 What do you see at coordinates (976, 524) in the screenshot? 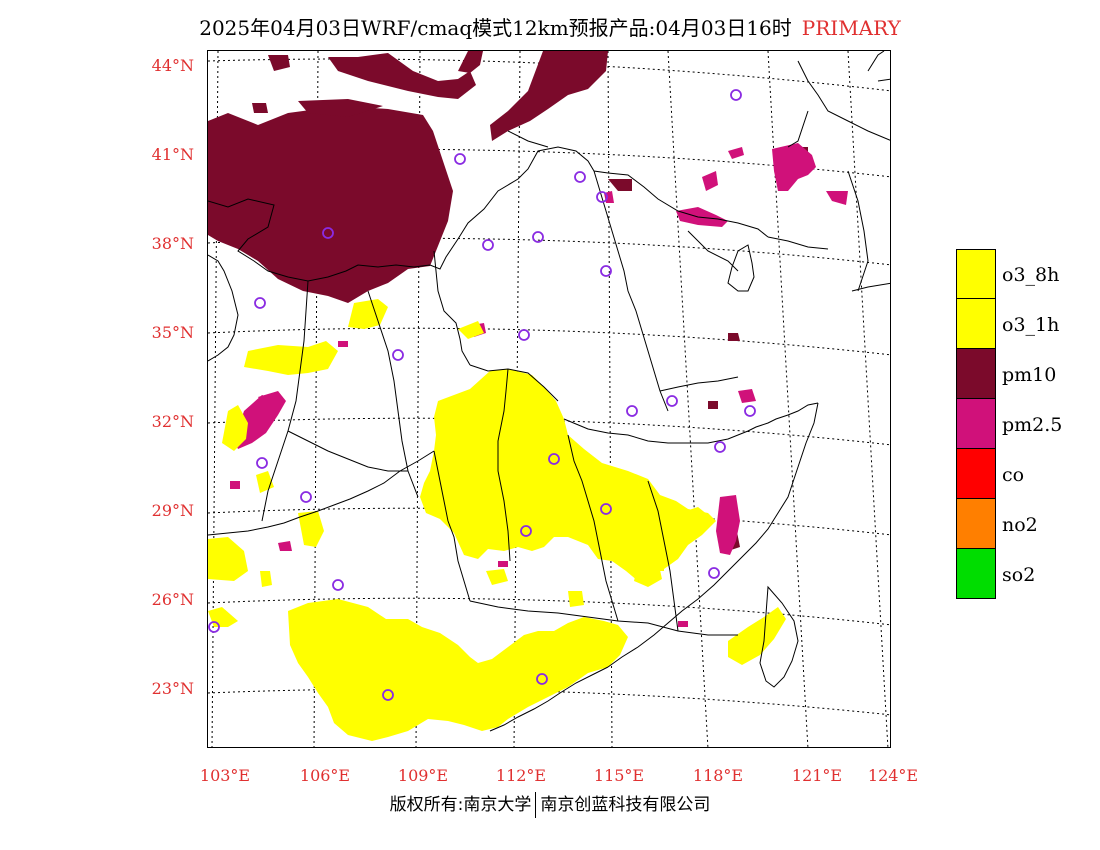
I see `legend-swatch-no2` at bounding box center [976, 524].